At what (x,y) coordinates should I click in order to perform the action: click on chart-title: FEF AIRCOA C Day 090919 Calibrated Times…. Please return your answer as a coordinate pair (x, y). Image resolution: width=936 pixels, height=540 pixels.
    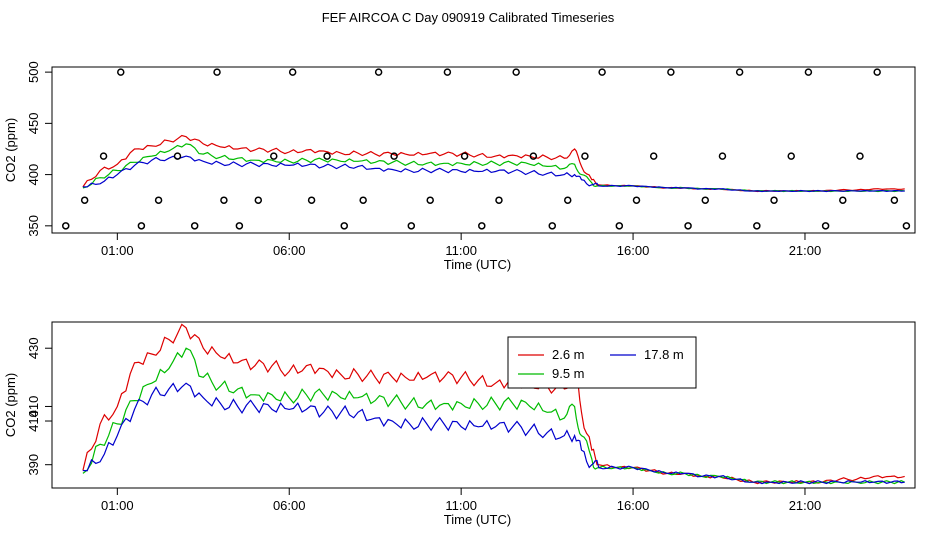
    Looking at the image, I should click on (468, 17).